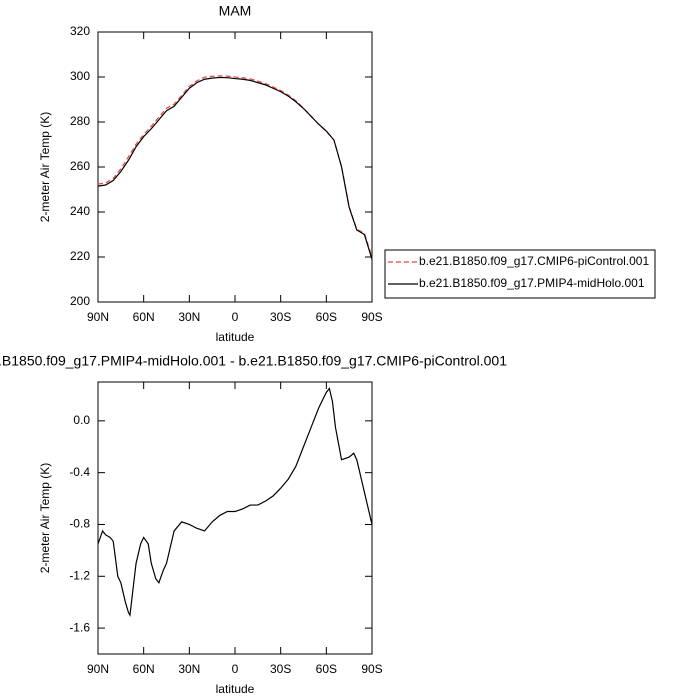  I want to click on y-tick-label: -0.8, so click(79, 524).